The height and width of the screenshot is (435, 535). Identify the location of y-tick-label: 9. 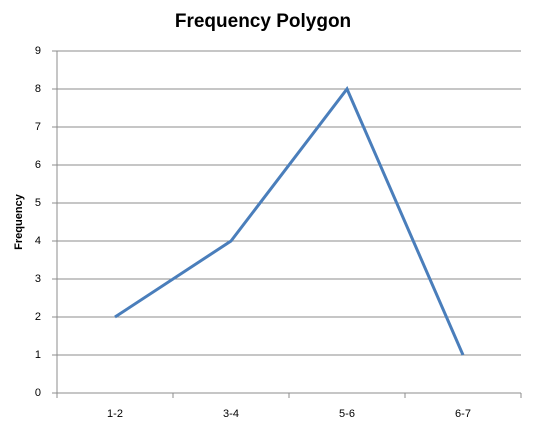
(38, 51).